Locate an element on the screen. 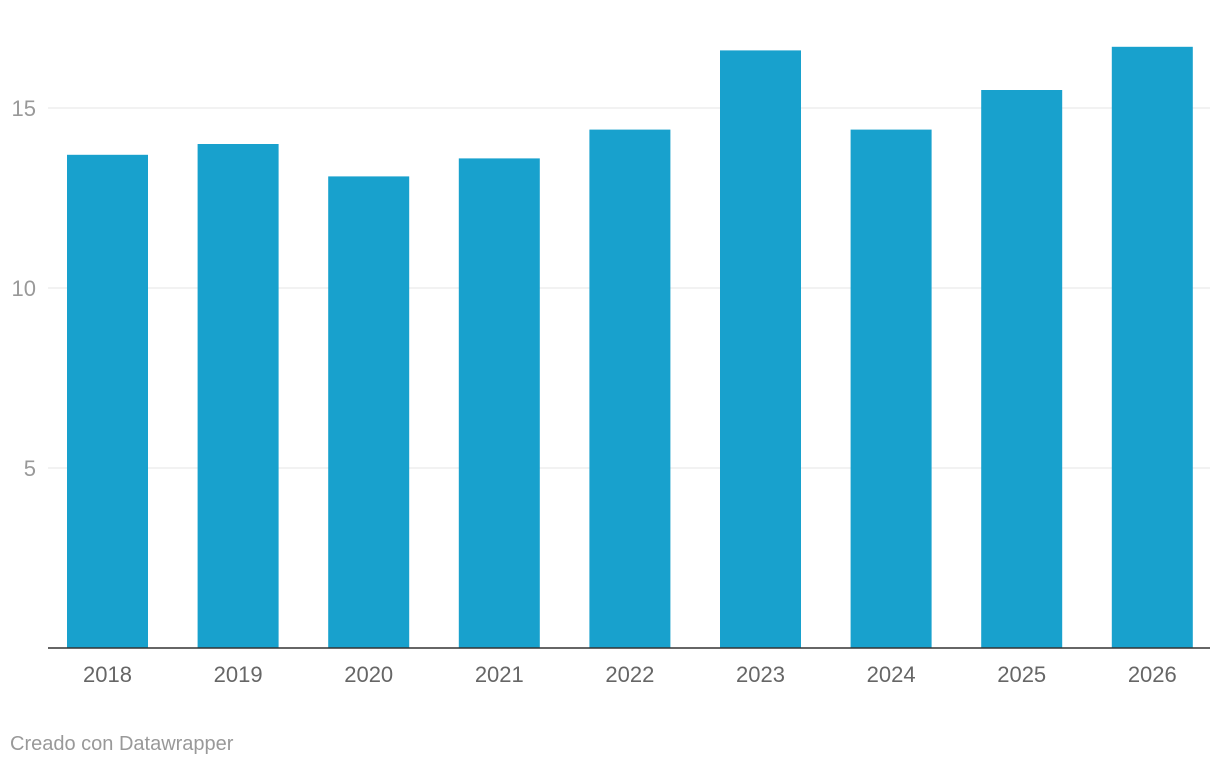  y-tick-label-10: 10 is located at coordinates (24, 288).